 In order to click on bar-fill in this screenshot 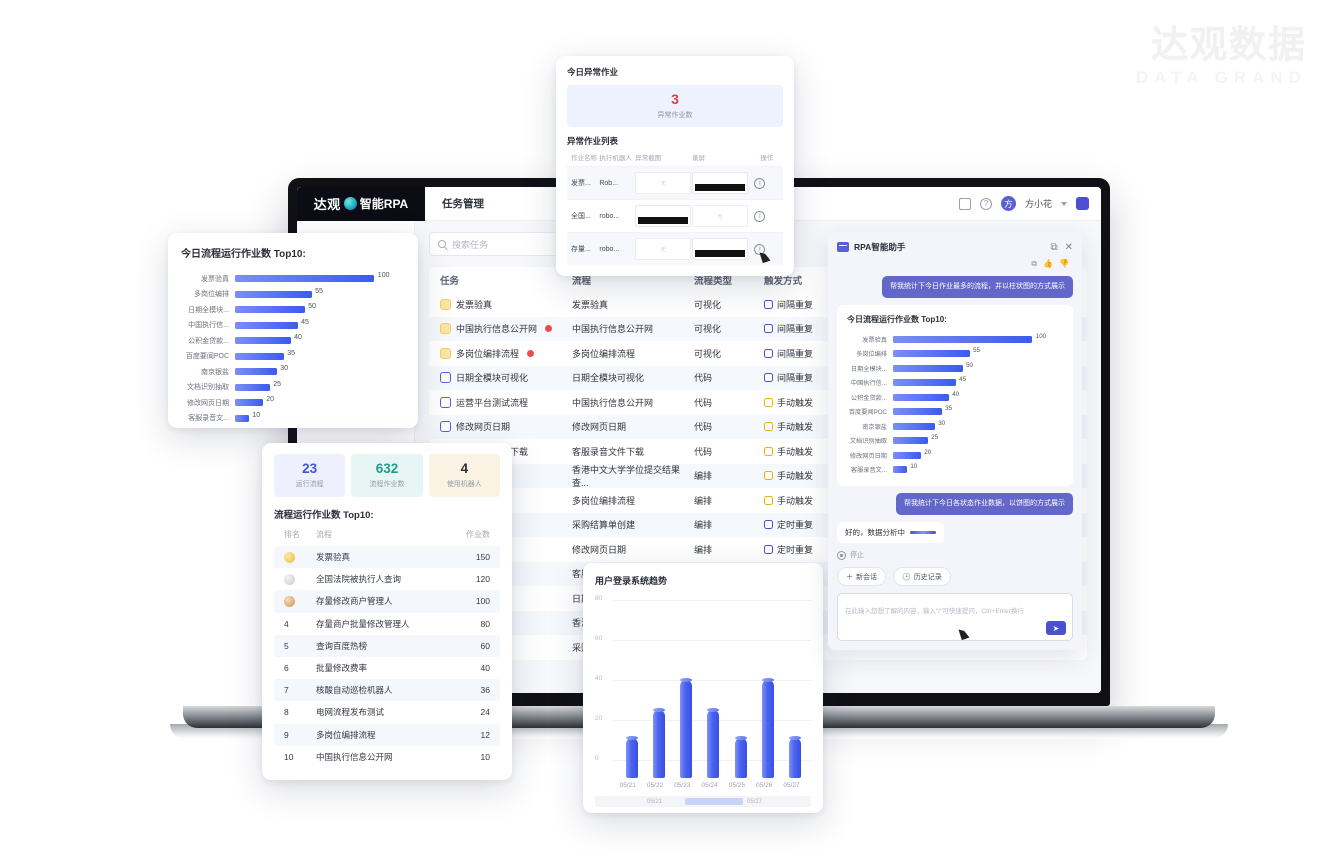, I will do `click(249, 403)`.